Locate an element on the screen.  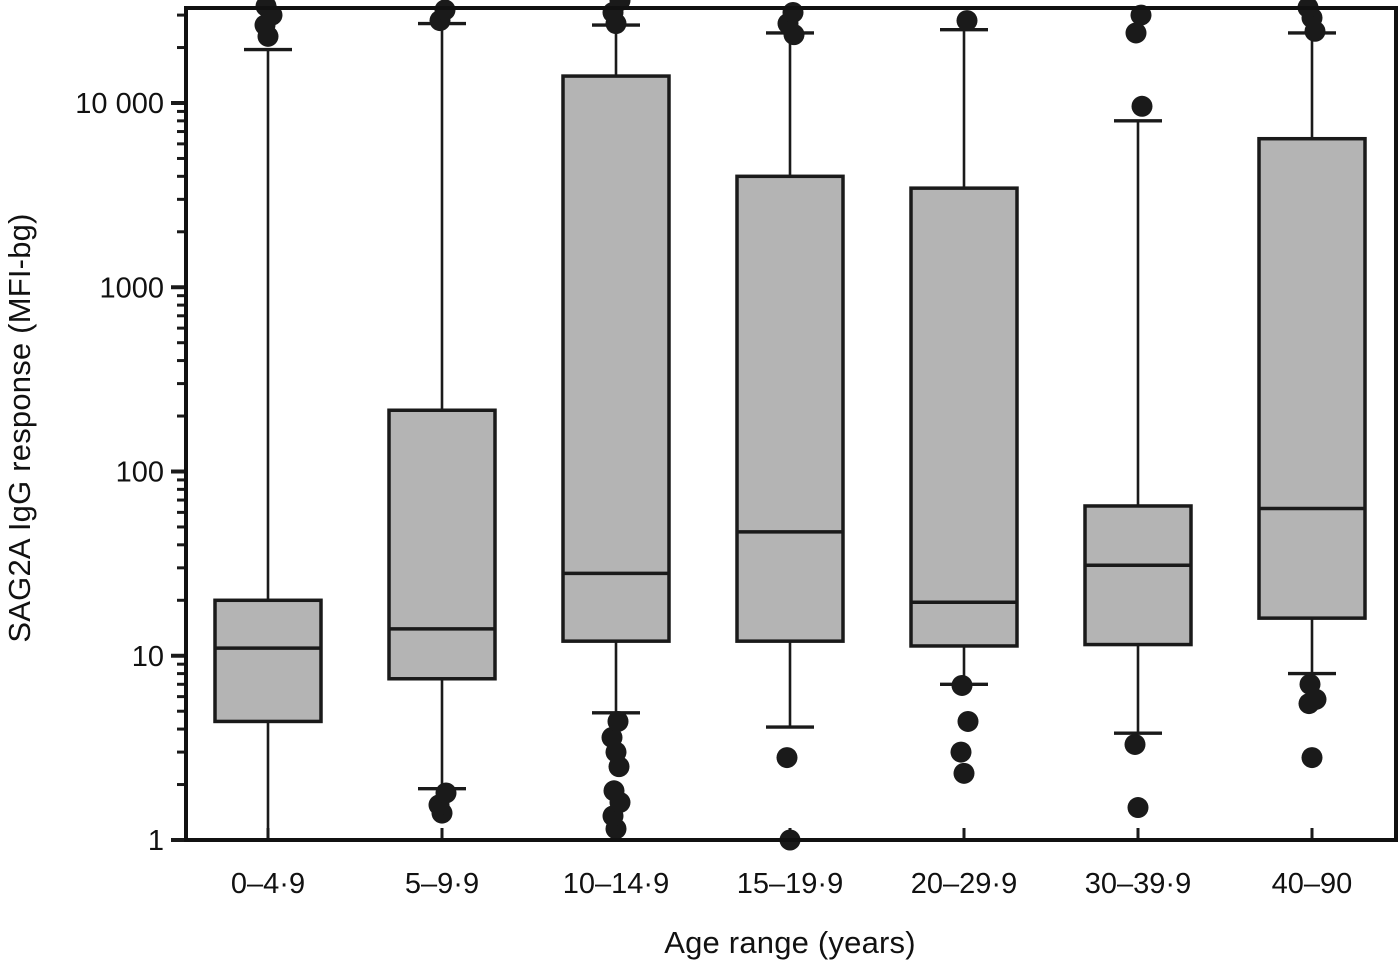
x-axis-category-label: 5–9·9 is located at coordinates (442, 884).